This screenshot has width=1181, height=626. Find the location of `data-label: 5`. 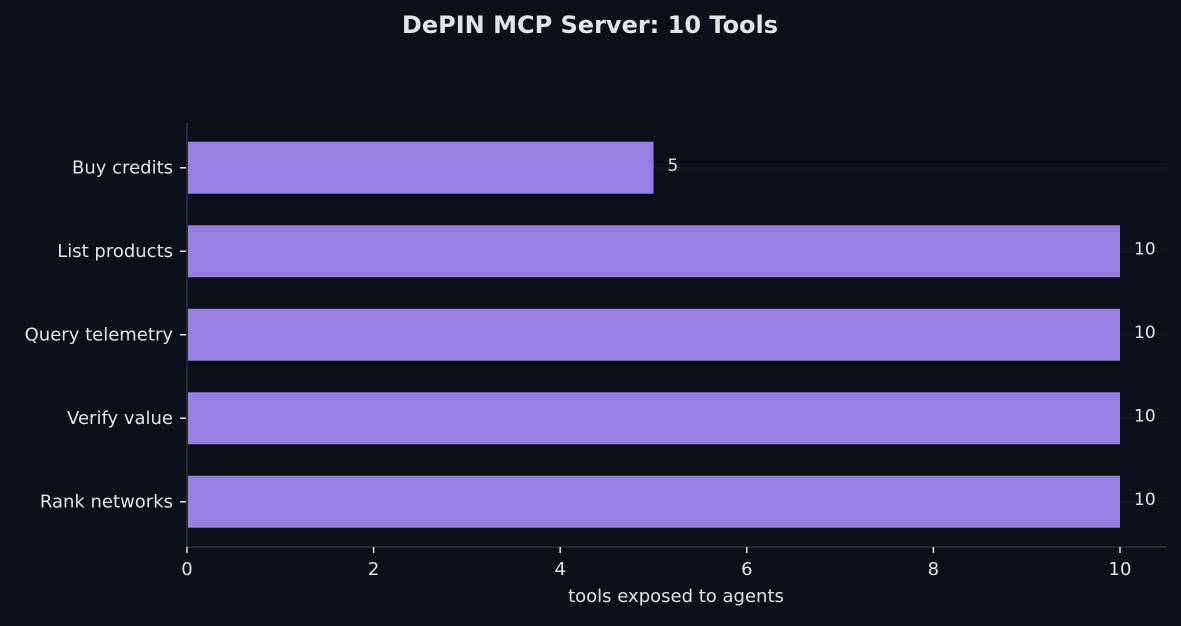

data-label: 5 is located at coordinates (673, 166).